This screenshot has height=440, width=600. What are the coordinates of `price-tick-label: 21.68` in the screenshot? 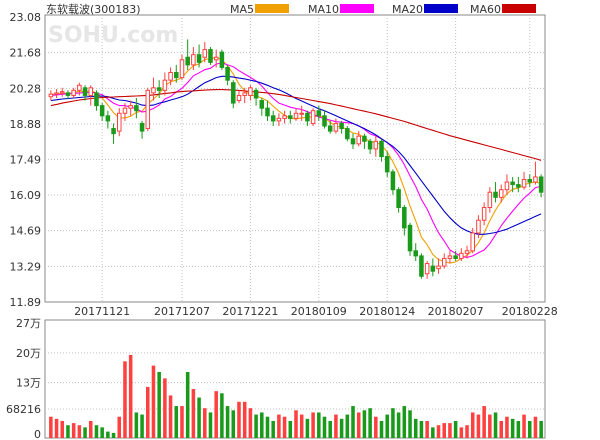 It's located at (26, 53).